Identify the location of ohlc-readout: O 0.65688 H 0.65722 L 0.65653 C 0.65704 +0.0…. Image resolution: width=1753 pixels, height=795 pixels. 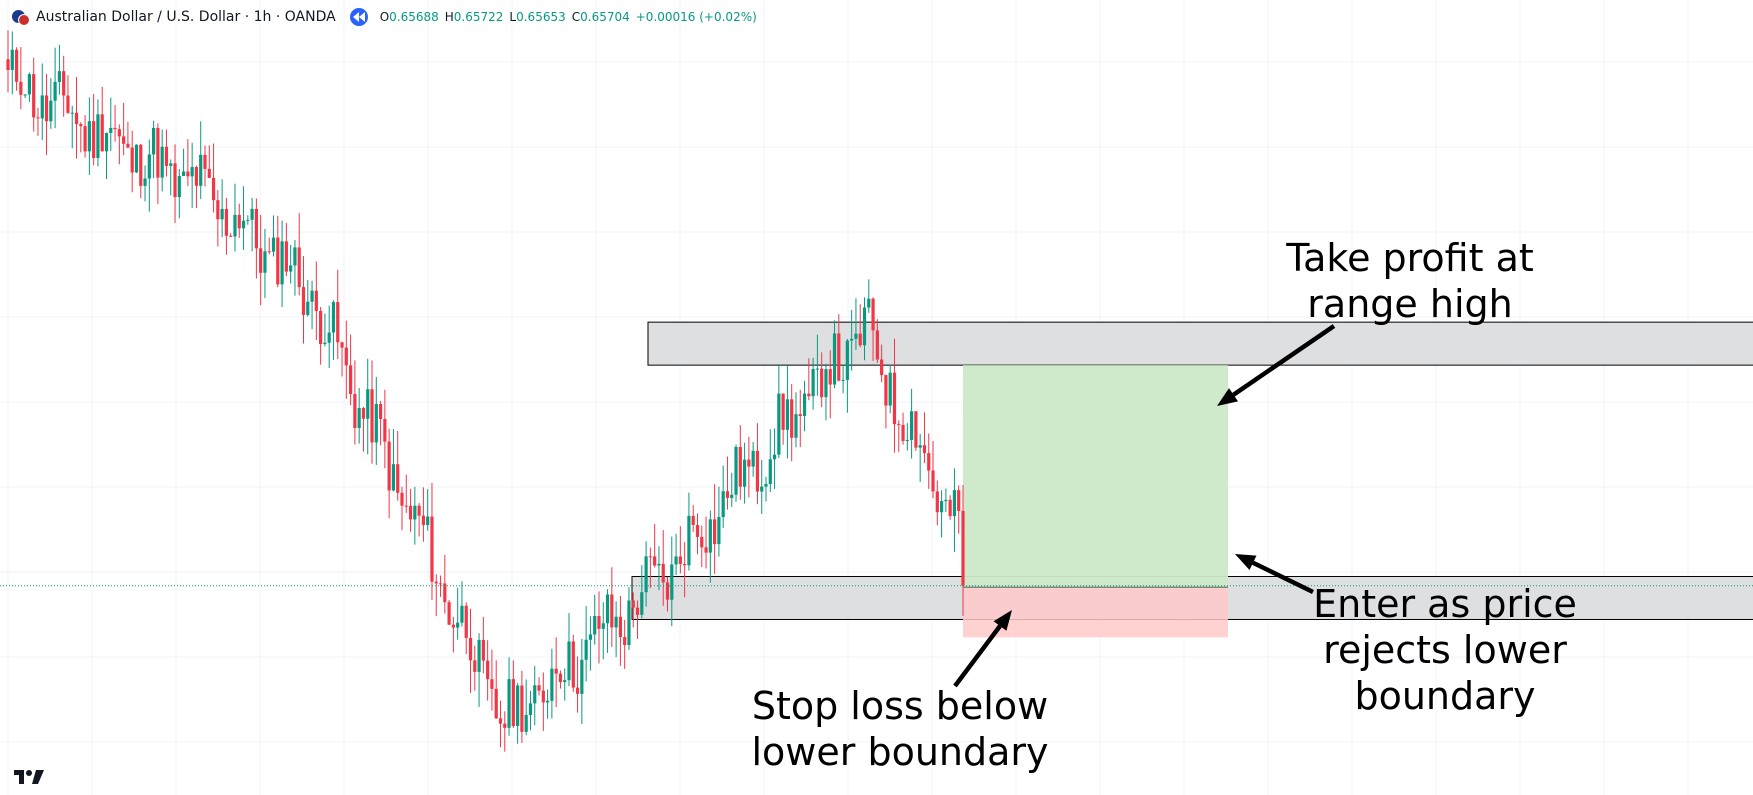
(568, 17).